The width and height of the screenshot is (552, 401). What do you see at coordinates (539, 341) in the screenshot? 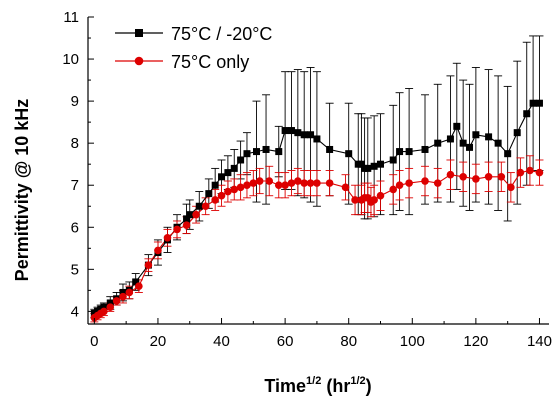
I see `x-tick-label: 140` at bounding box center [539, 341].